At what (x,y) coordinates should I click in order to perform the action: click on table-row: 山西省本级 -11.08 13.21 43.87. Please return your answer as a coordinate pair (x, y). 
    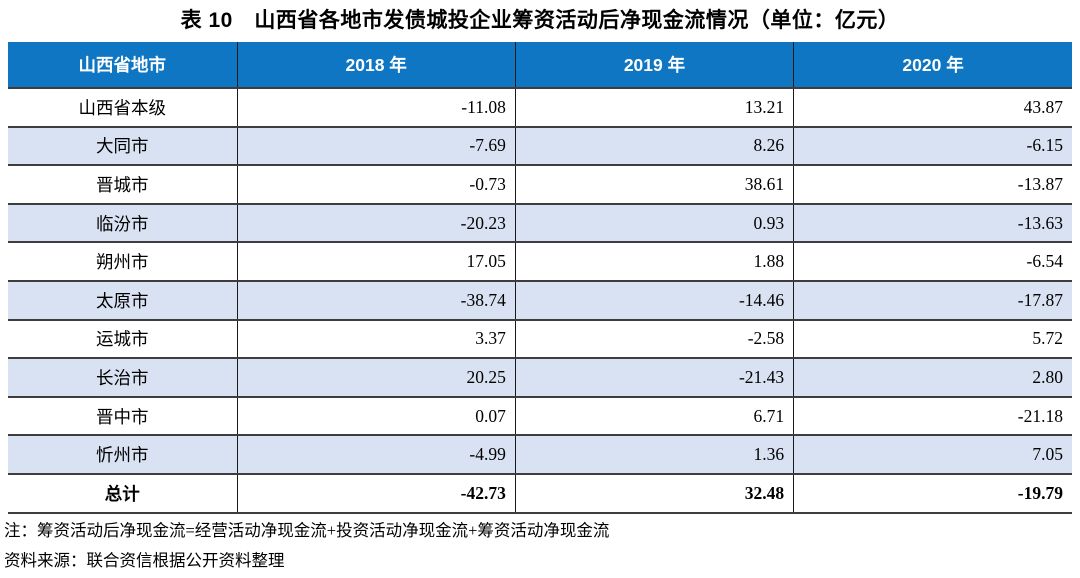
    Looking at the image, I should click on (540, 108).